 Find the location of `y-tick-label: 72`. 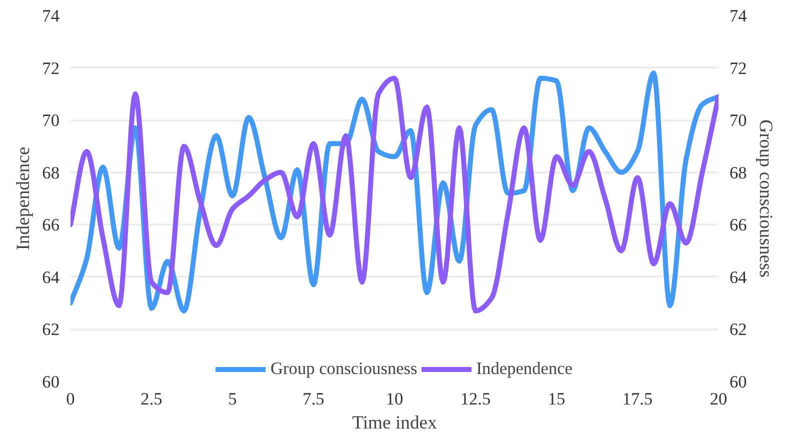

y-tick-label: 72 is located at coordinates (51, 68).